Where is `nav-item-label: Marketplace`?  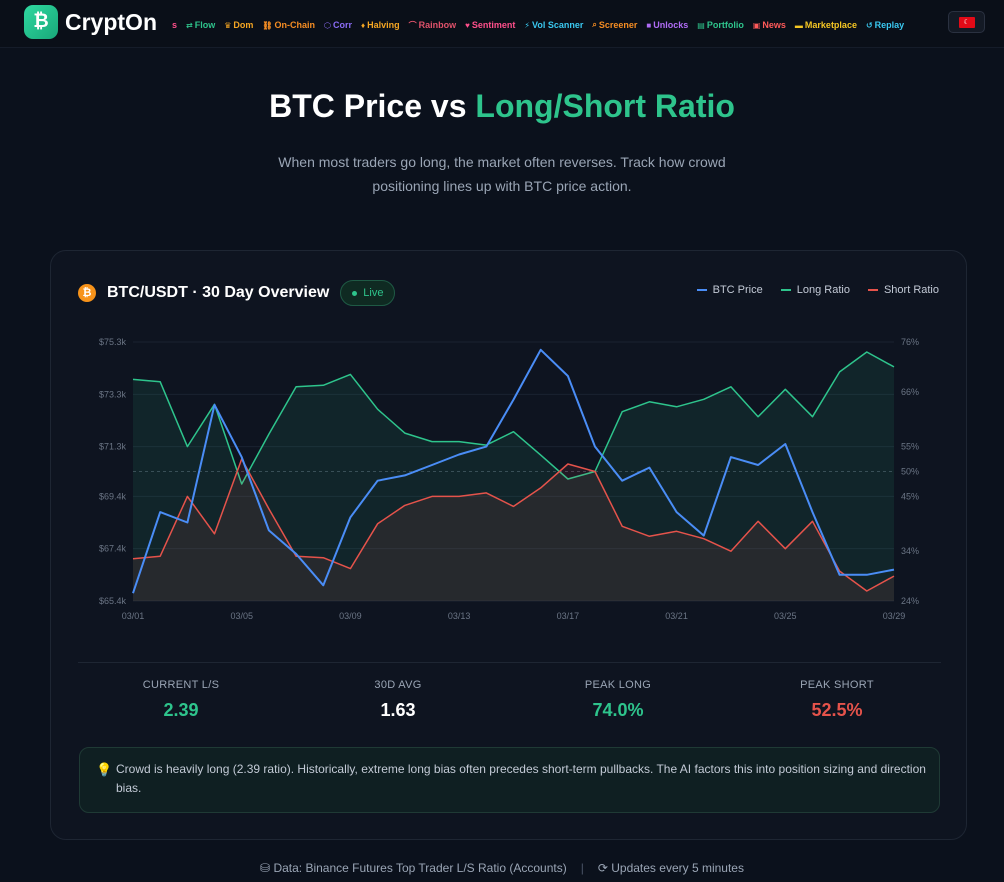 nav-item-label: Marketplace is located at coordinates (830, 25).